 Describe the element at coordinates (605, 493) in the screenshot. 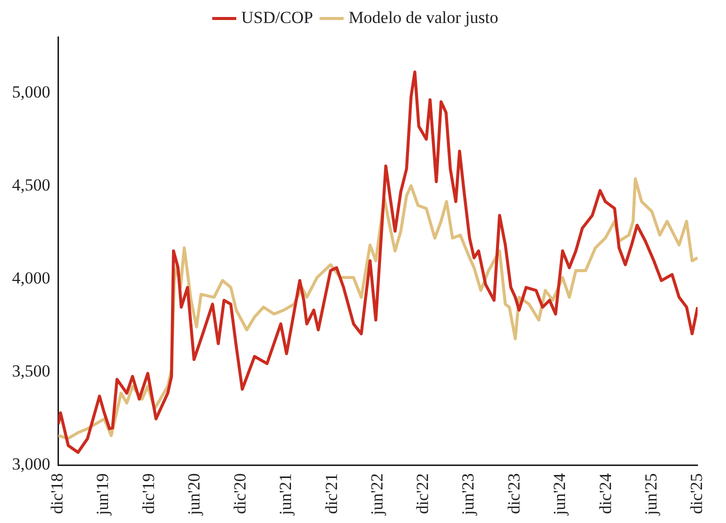

I see `x-tick-label: dic'24` at that location.